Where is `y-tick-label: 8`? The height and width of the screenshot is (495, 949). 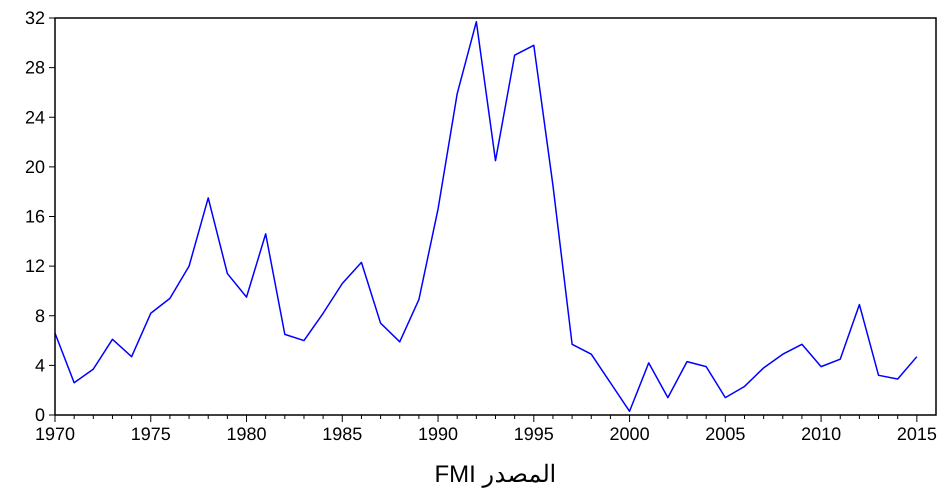 y-tick-label: 8 is located at coordinates (39, 316).